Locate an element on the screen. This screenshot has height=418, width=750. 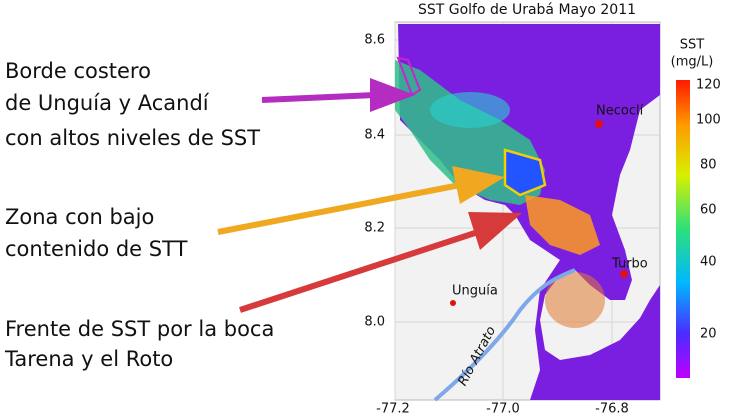
x-tick-label: -77.0 is located at coordinates (503, 409).